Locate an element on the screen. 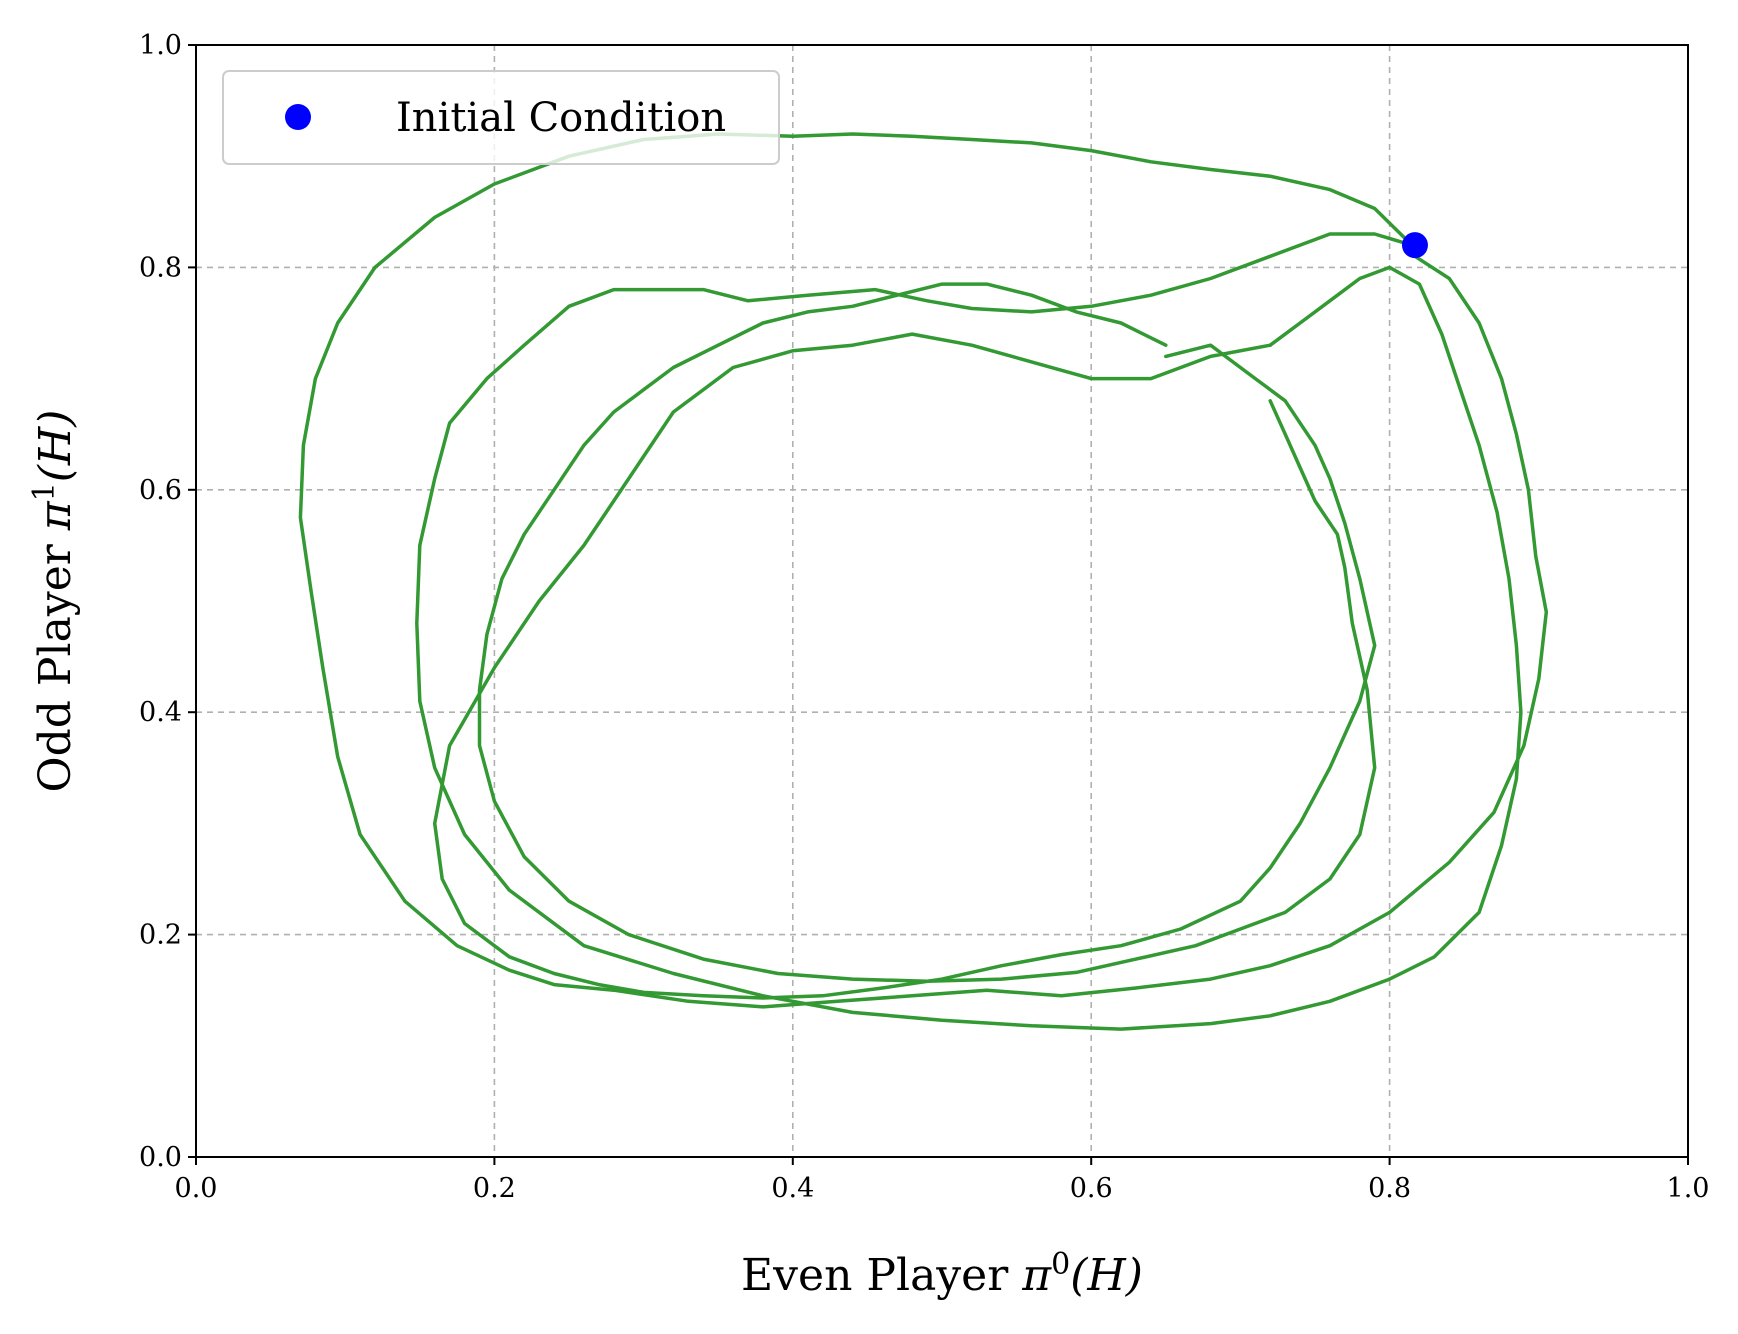  x-axis-label-text: Even Player is located at coordinates (881, 1275).